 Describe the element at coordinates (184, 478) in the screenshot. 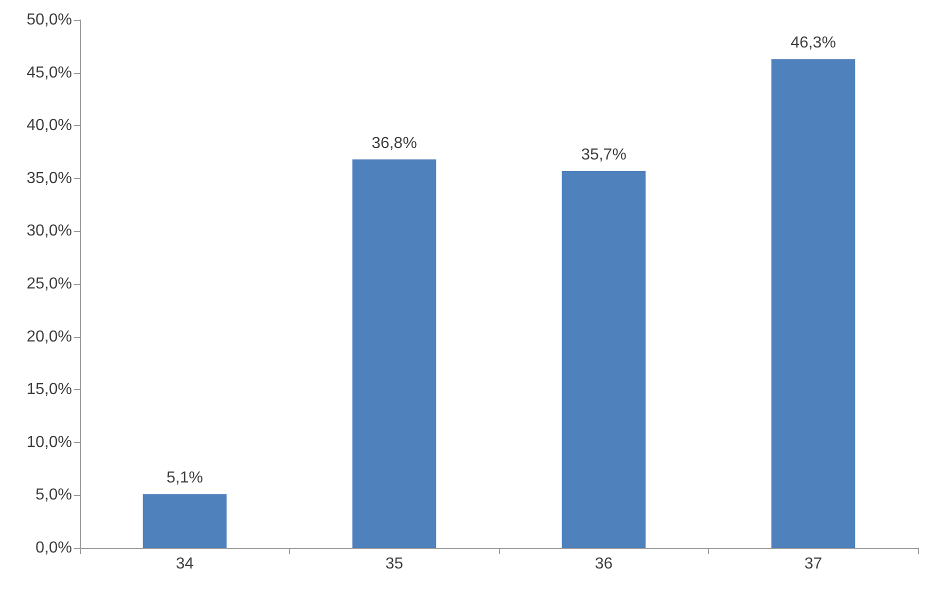

I see `data-label: 5,1%` at that location.